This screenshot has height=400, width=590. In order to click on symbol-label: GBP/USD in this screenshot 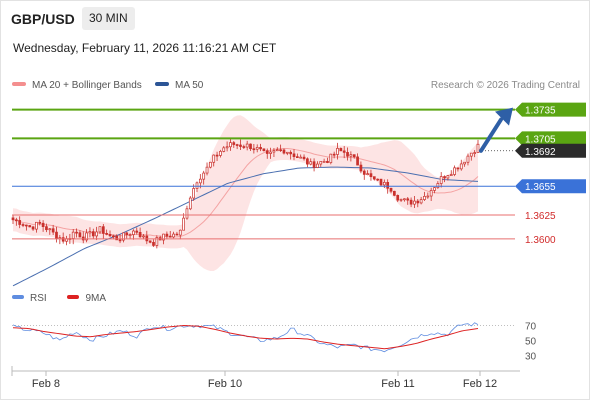, I will do `click(43, 19)`.